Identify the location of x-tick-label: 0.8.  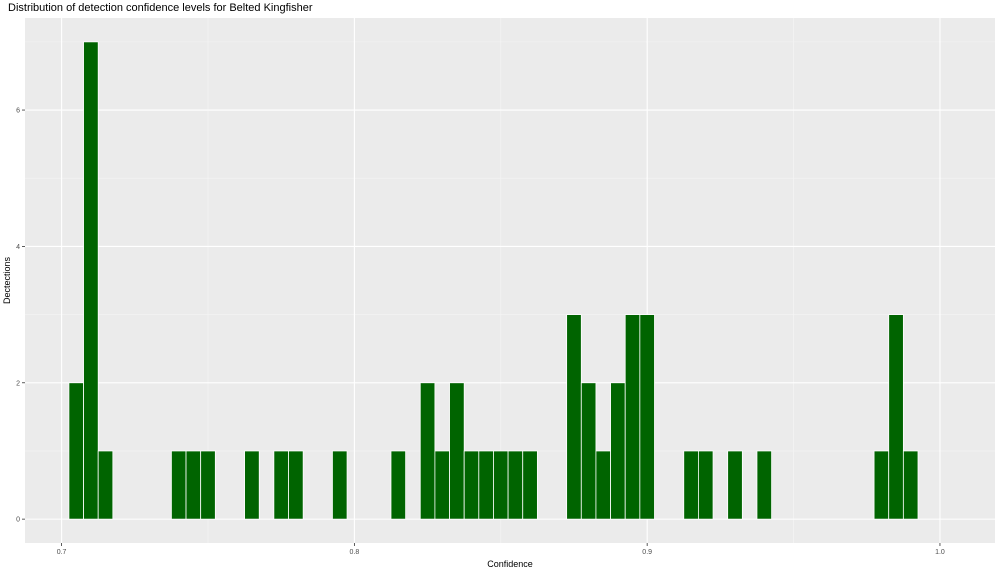
(355, 552).